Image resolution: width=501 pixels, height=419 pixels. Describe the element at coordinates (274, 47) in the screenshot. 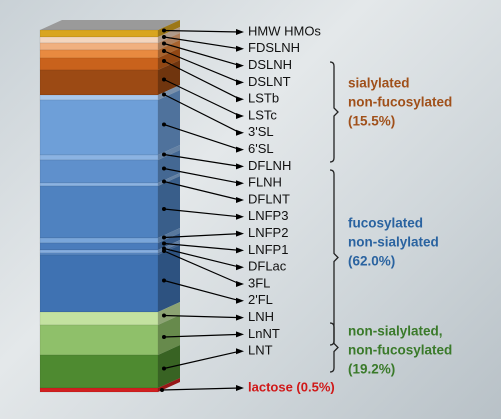

I see `segment-label: FDSLNH` at that location.